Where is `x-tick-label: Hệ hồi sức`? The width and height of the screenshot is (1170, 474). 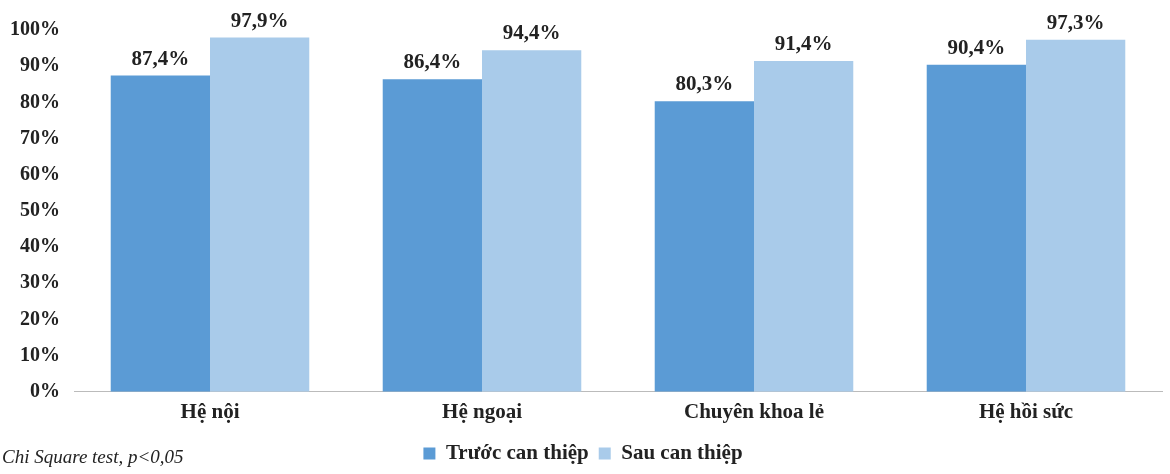 x-tick-label: Hệ hồi sức is located at coordinates (1026, 410).